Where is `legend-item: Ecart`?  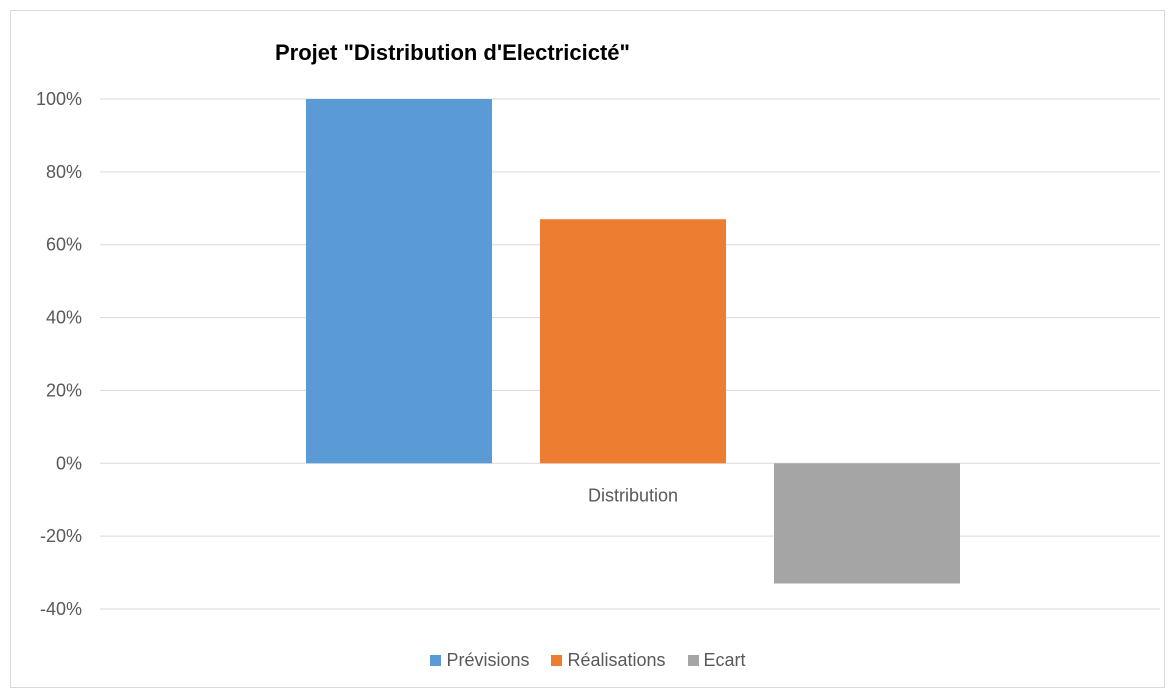 legend-item: Ecart is located at coordinates (716, 660).